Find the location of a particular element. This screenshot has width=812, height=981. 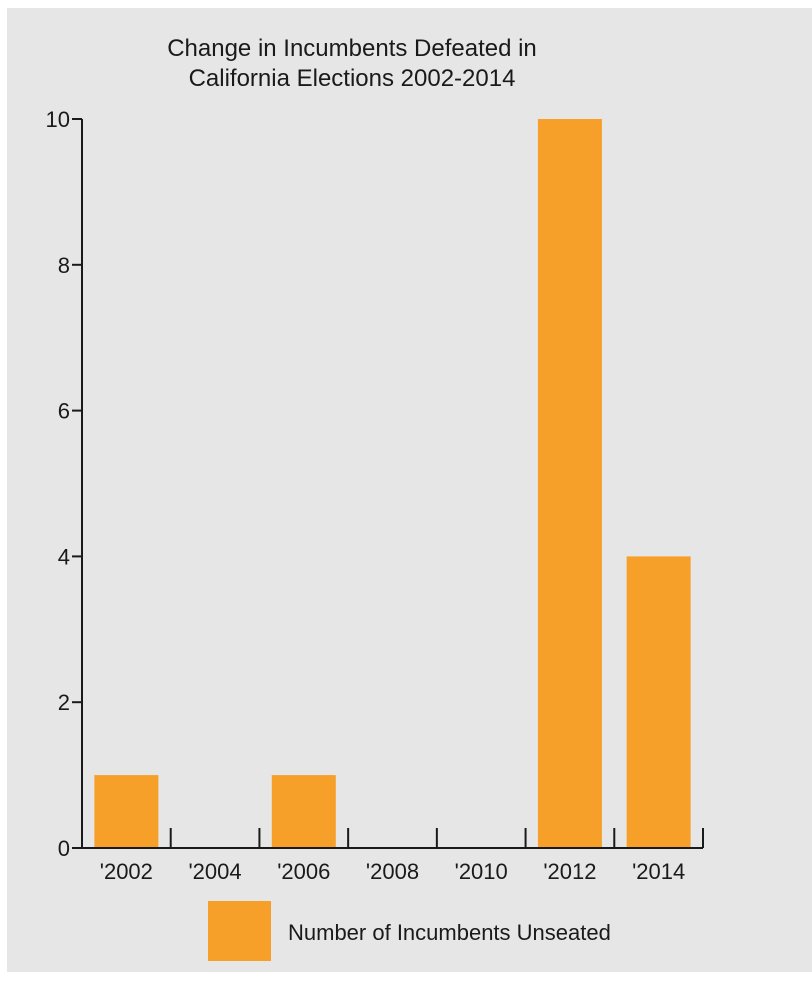

x-tick-label-5: '2012 is located at coordinates (569, 871).